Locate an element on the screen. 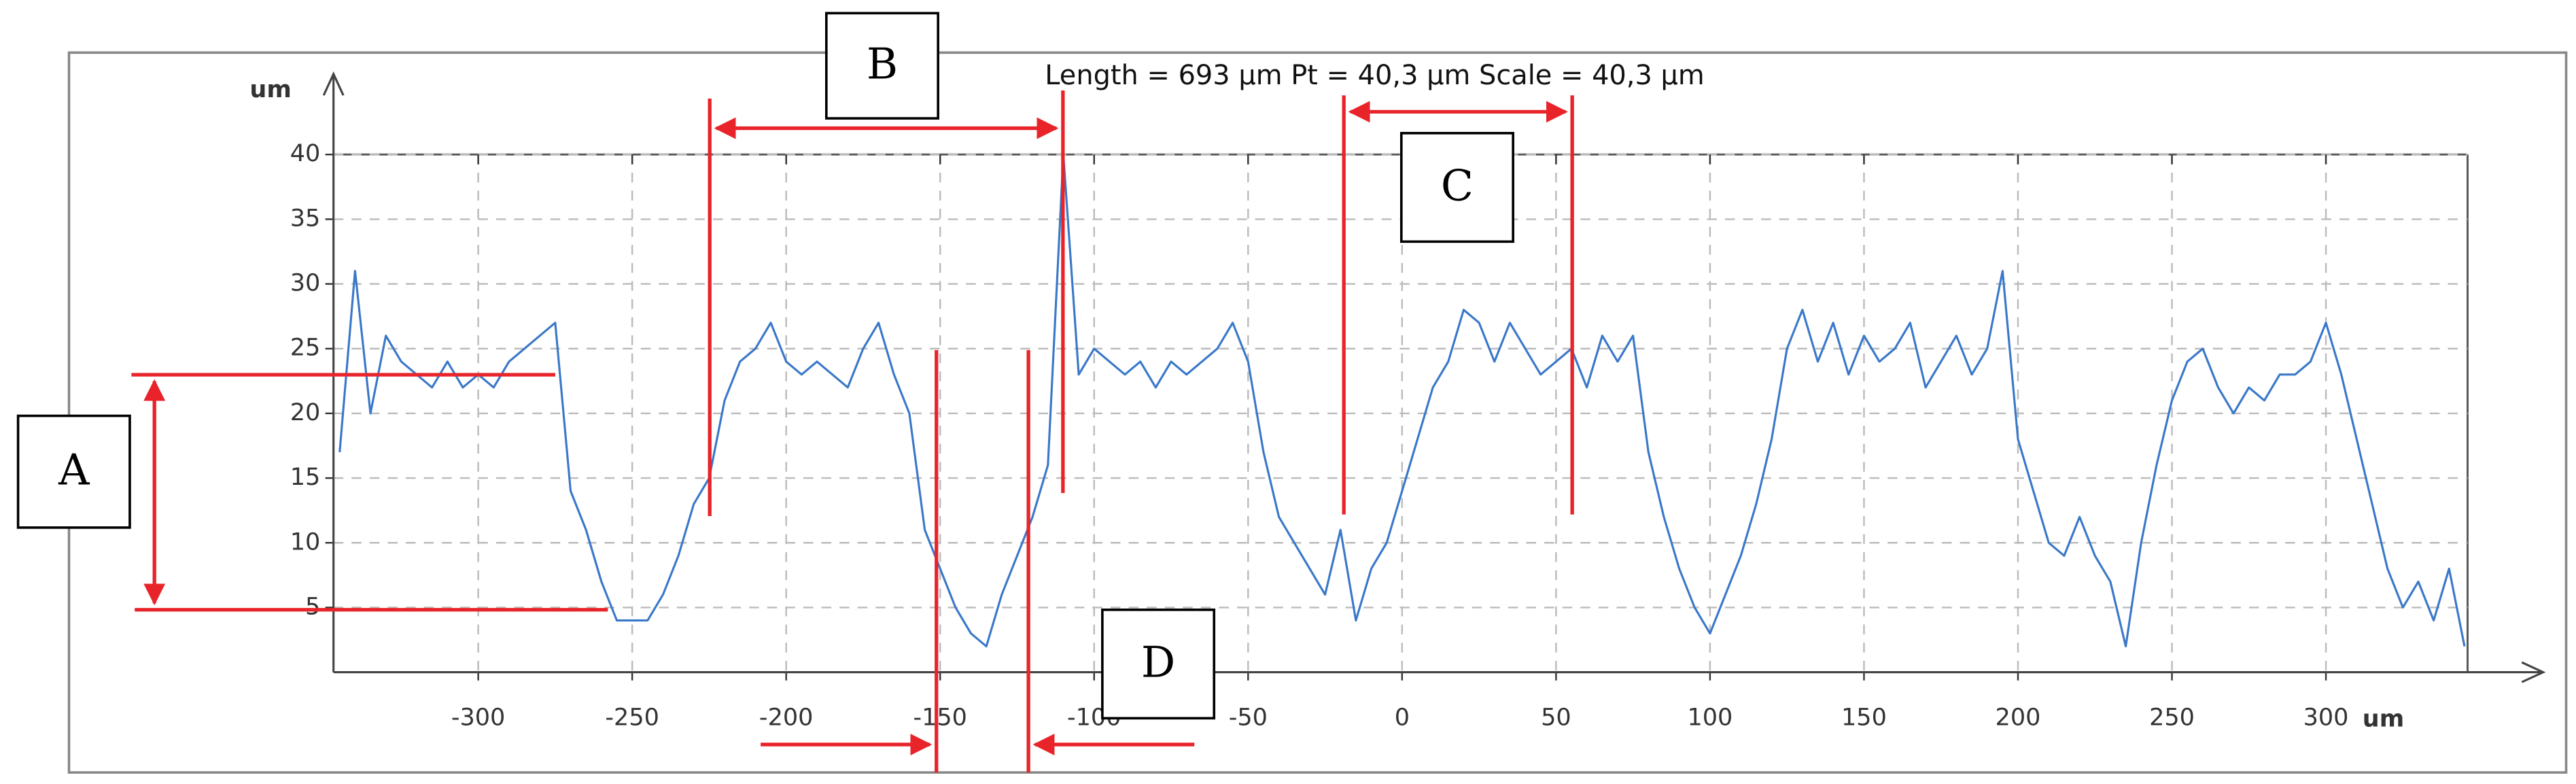 The height and width of the screenshot is (784, 2576). x-tick-label: -200 is located at coordinates (786, 717).